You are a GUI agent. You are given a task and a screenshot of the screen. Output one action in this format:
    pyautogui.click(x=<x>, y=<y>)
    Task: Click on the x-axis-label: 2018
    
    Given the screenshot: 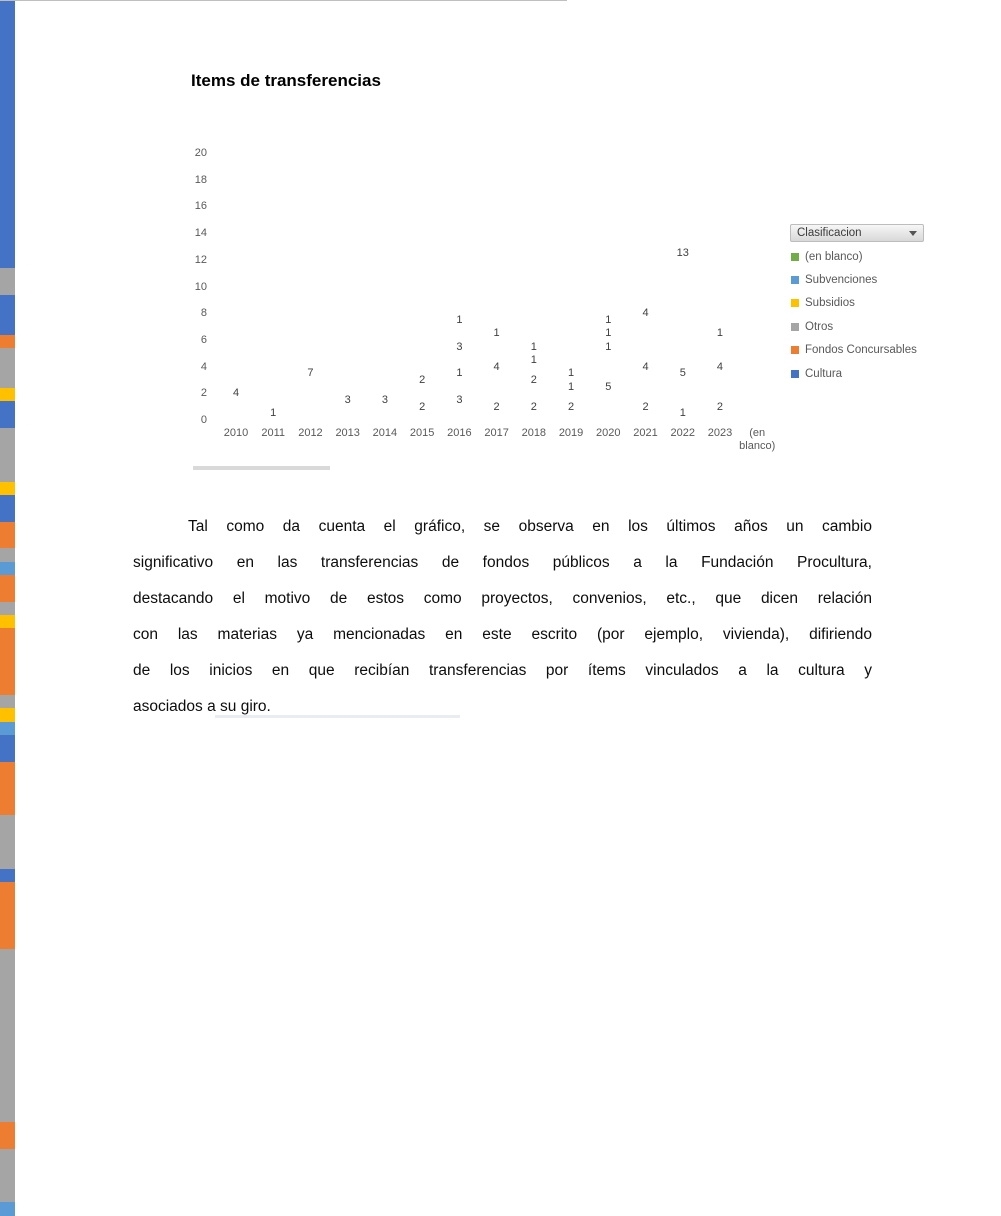 What is the action you would take?
    pyautogui.click(x=534, y=433)
    